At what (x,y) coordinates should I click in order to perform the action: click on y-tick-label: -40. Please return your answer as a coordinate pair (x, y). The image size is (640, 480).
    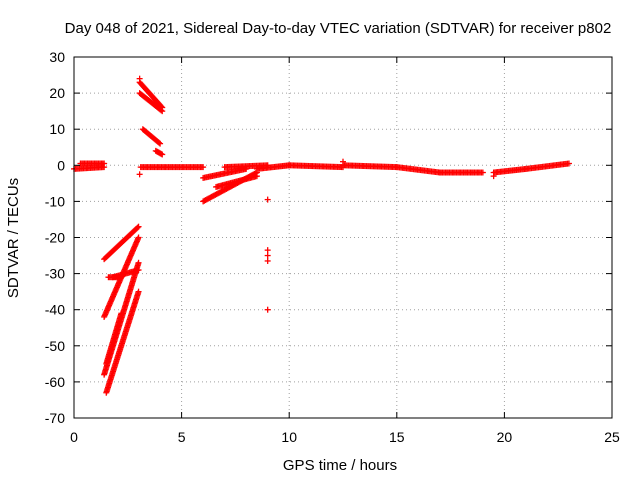
    Looking at the image, I should click on (55, 310).